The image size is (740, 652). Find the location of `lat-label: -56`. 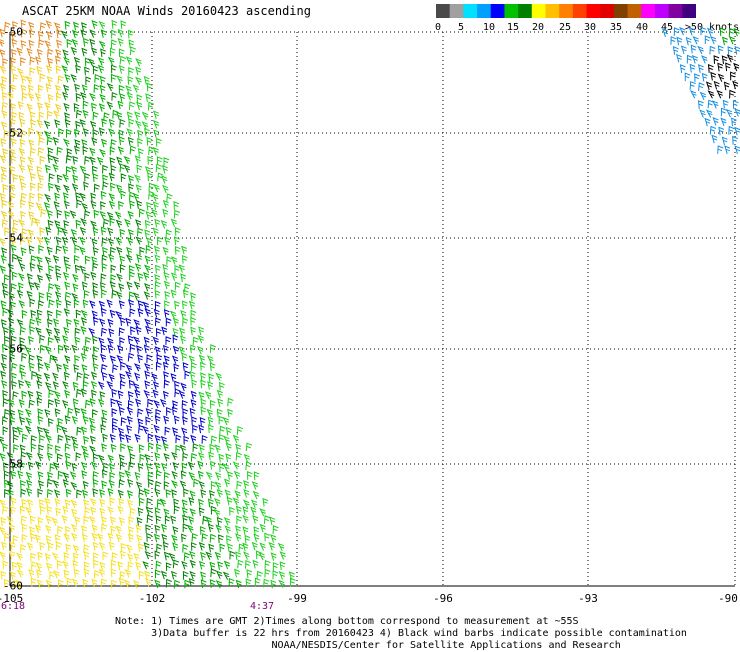

lat-label: -56 is located at coordinates (13, 349).